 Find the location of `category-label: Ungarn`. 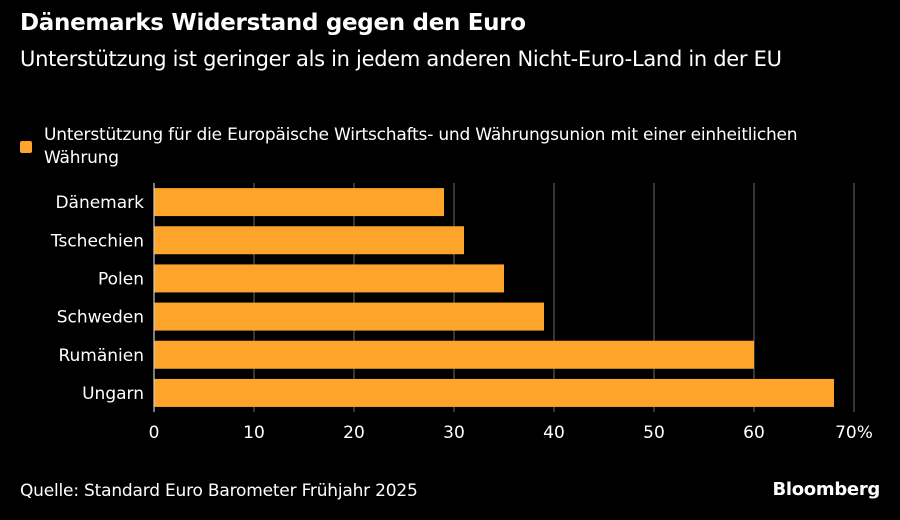

category-label: Ungarn is located at coordinates (113, 394).